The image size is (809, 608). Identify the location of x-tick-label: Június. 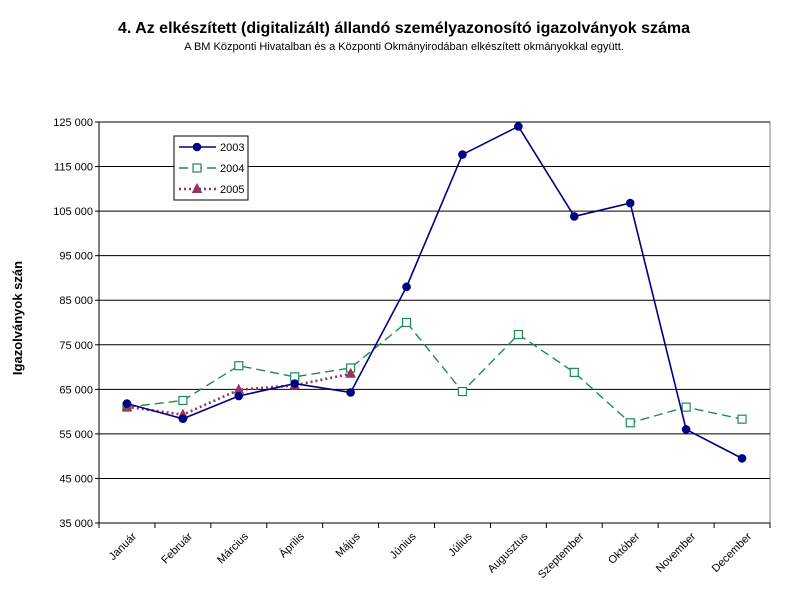
(403, 545).